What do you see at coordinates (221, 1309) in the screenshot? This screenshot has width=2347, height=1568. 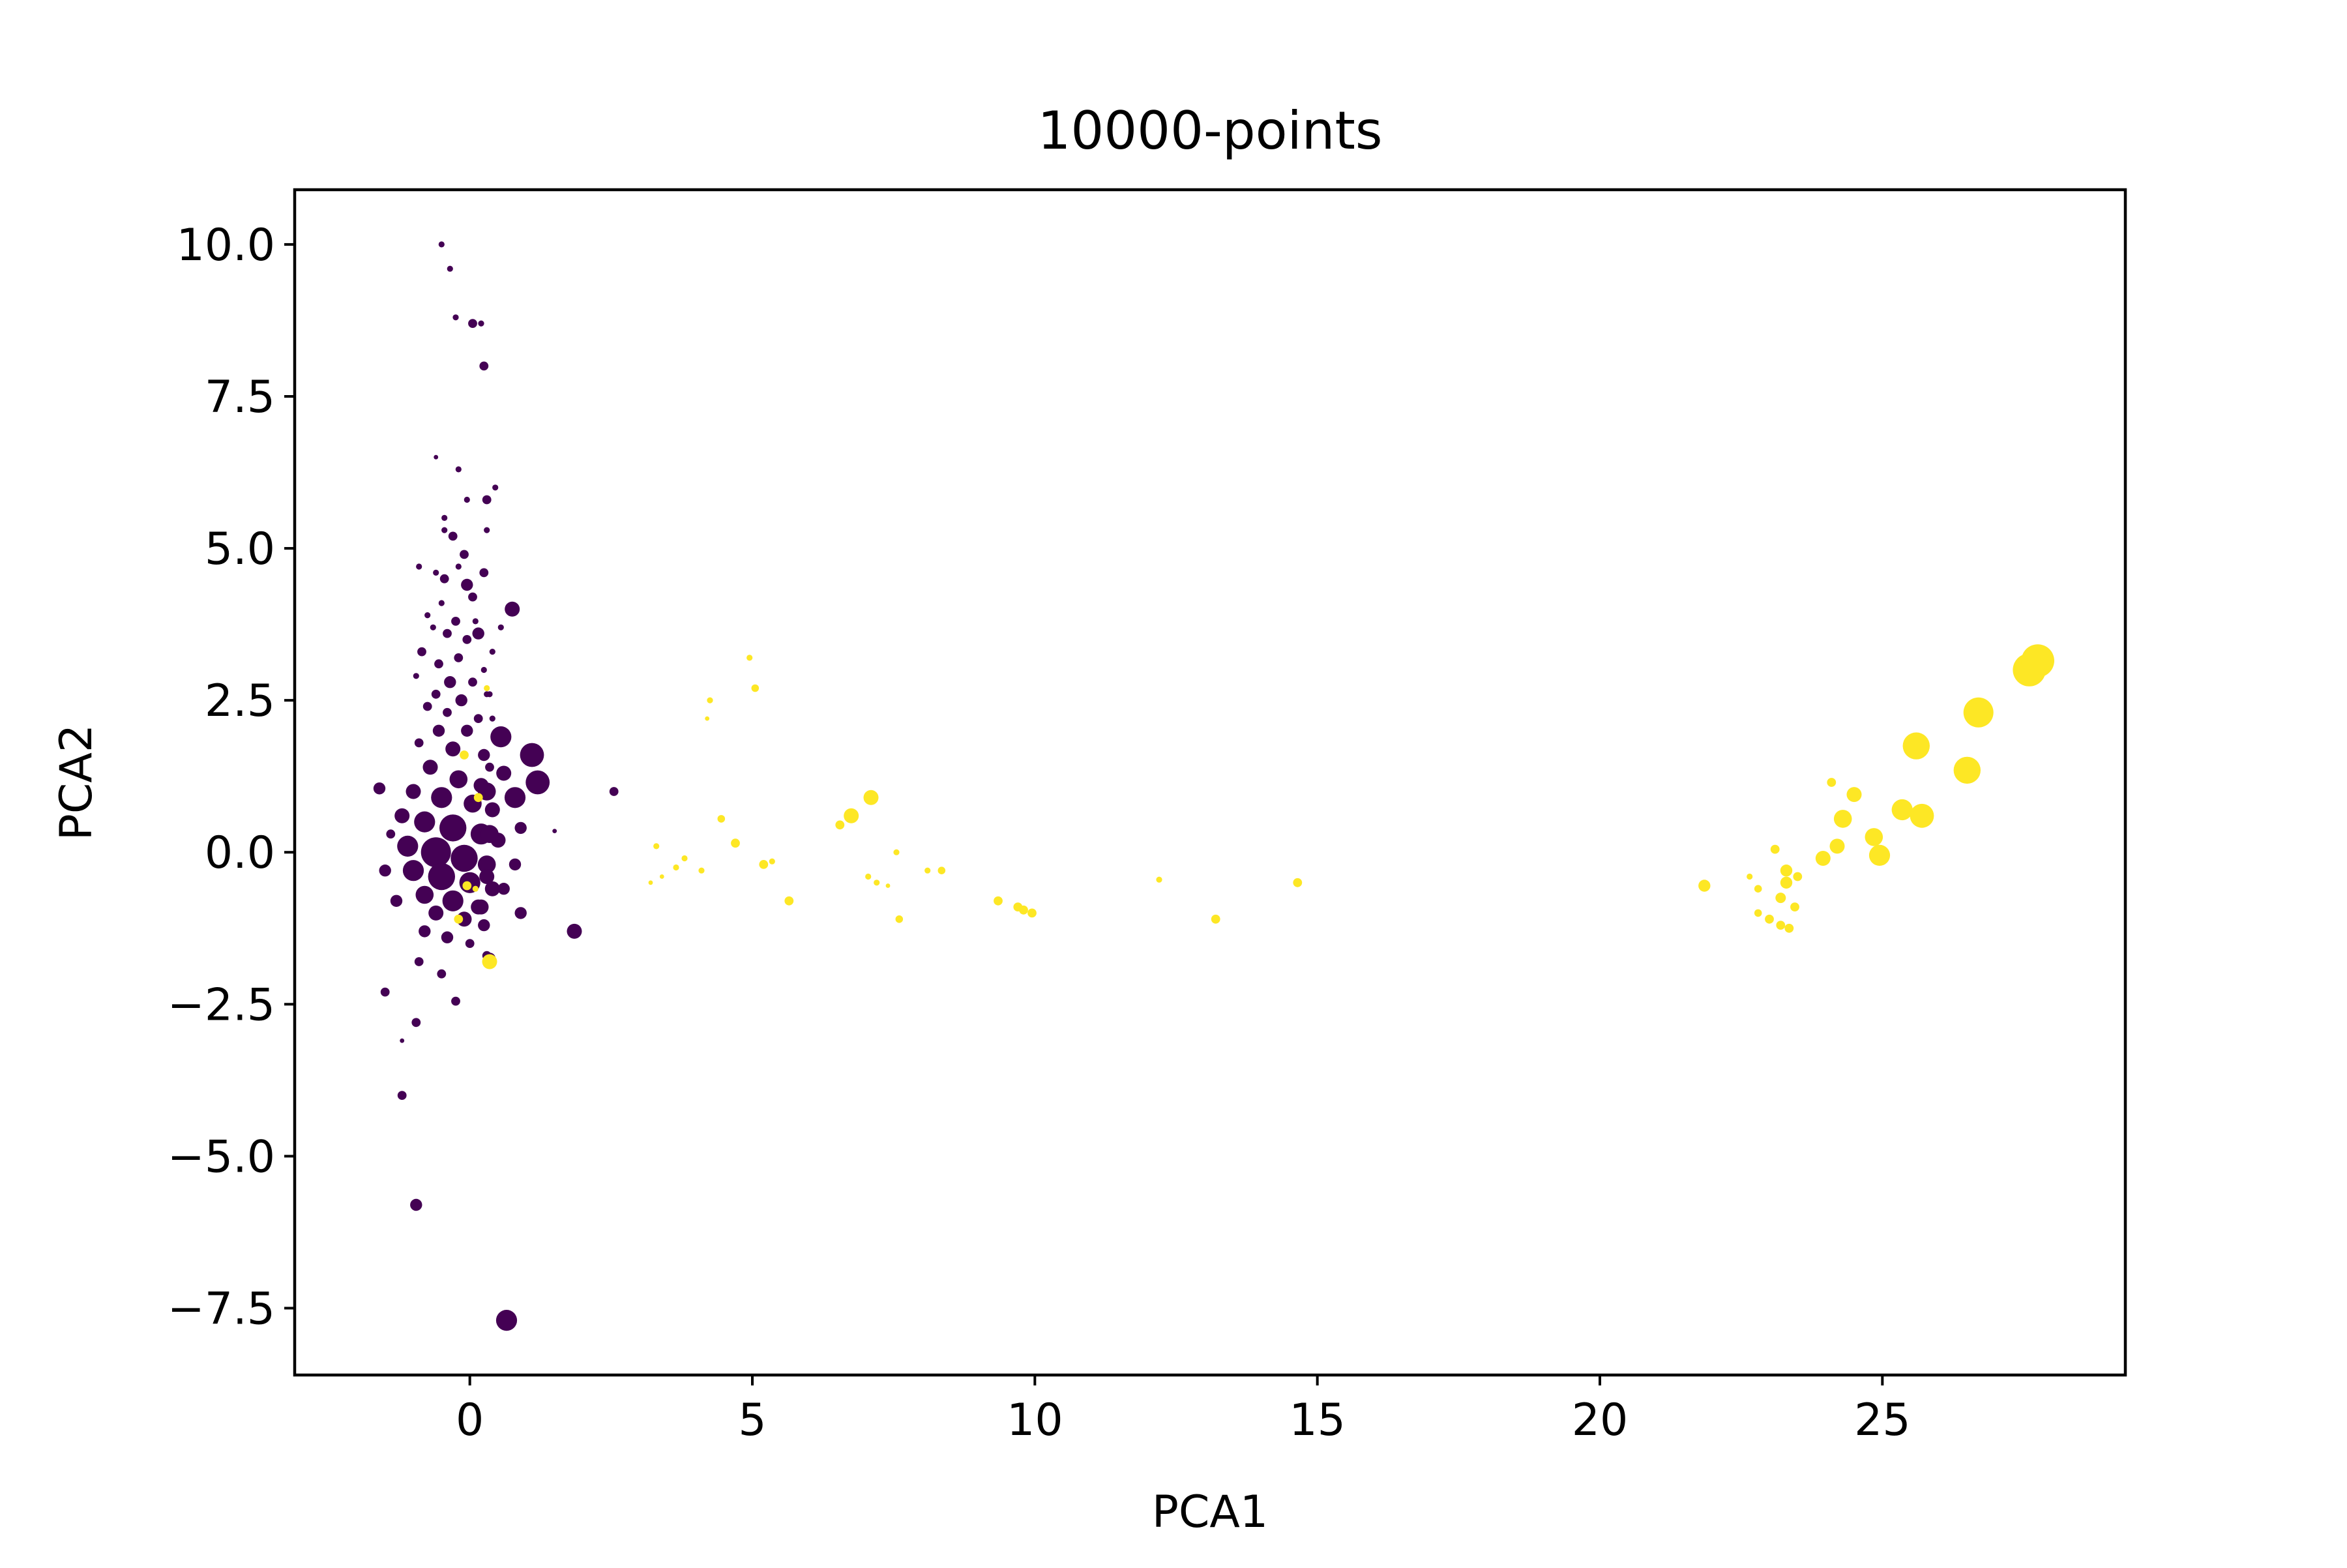 I see `y-tick-label: −7.5` at bounding box center [221, 1309].